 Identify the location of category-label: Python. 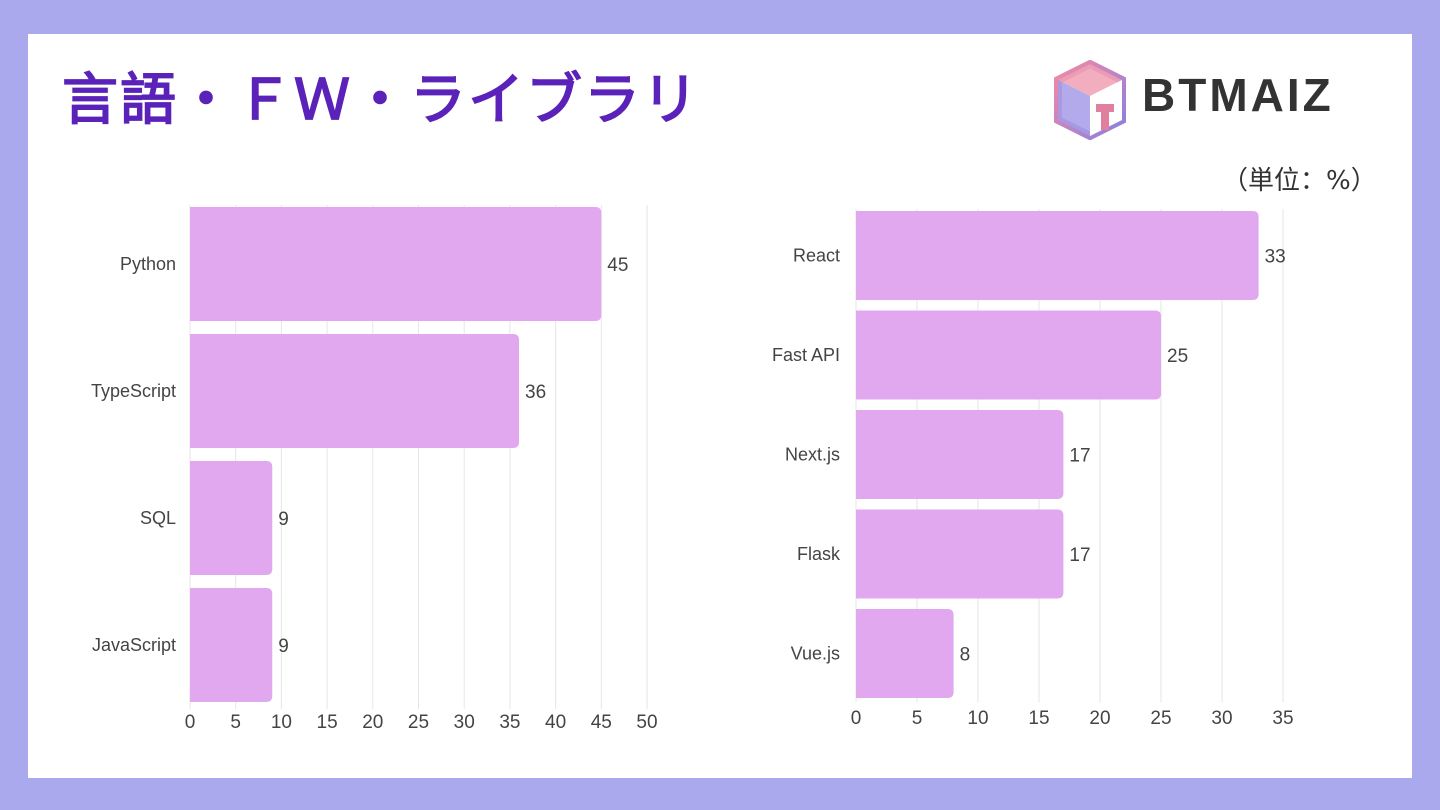
(148, 264).